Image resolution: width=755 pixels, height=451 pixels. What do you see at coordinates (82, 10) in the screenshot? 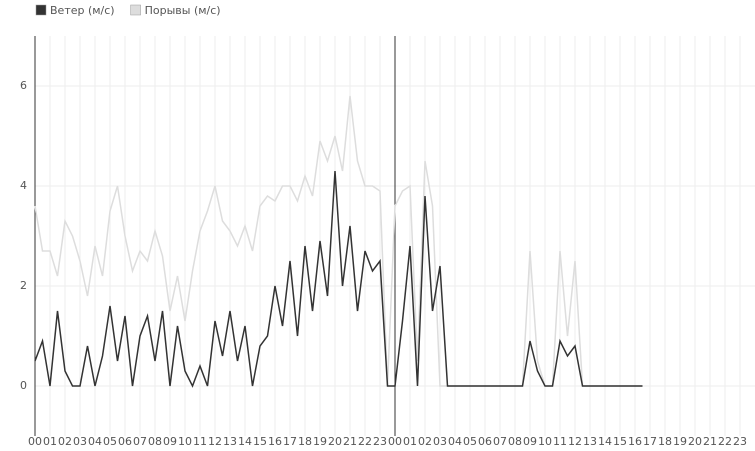
I see `legend-label: Ветер (м/с)` at bounding box center [82, 10].